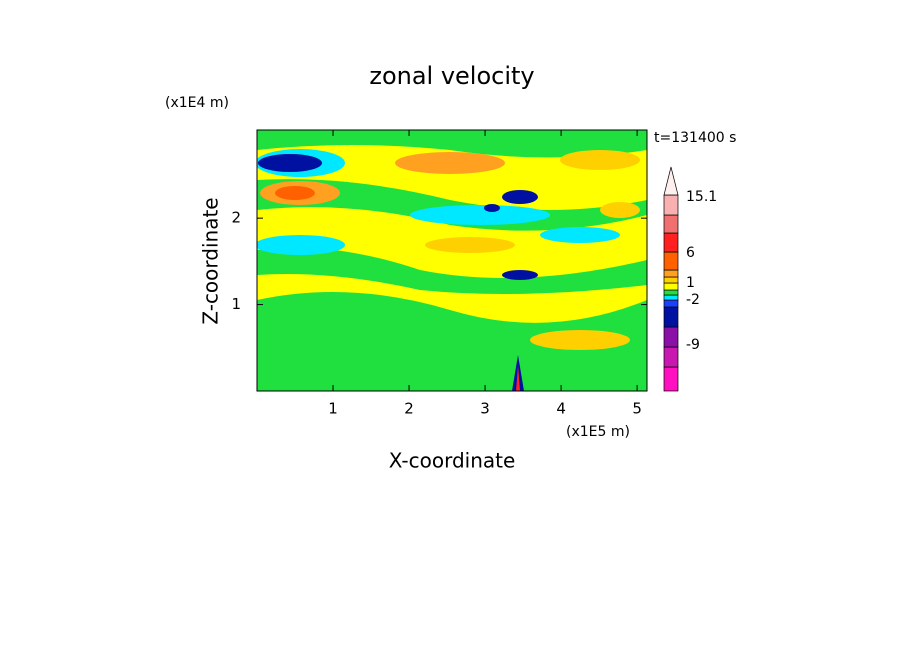 The height and width of the screenshot is (654, 904). What do you see at coordinates (598, 432) in the screenshot?
I see `x-unit: (x1E5 m)` at bounding box center [598, 432].